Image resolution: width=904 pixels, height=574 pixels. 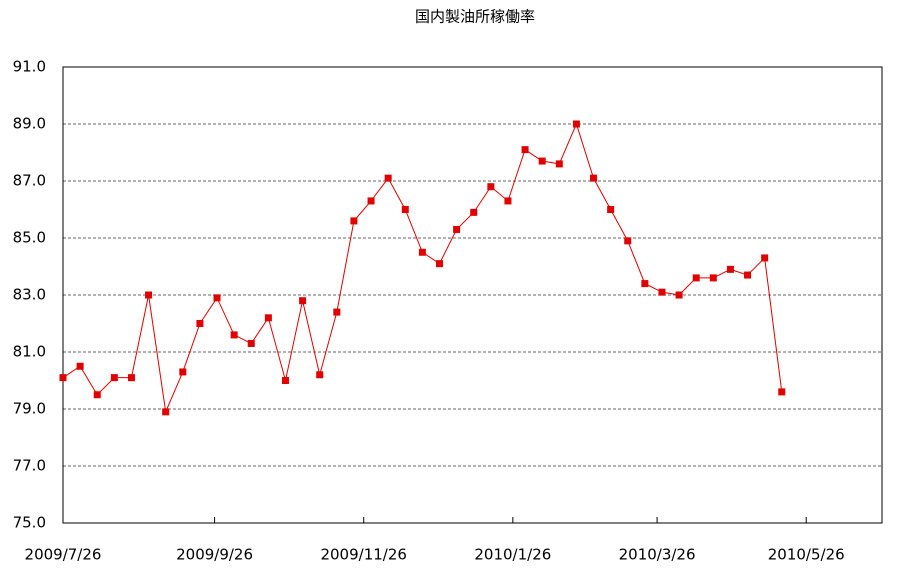 What do you see at coordinates (214, 555) in the screenshot?
I see `x-tick-label: 2009/9/26` at bounding box center [214, 555].